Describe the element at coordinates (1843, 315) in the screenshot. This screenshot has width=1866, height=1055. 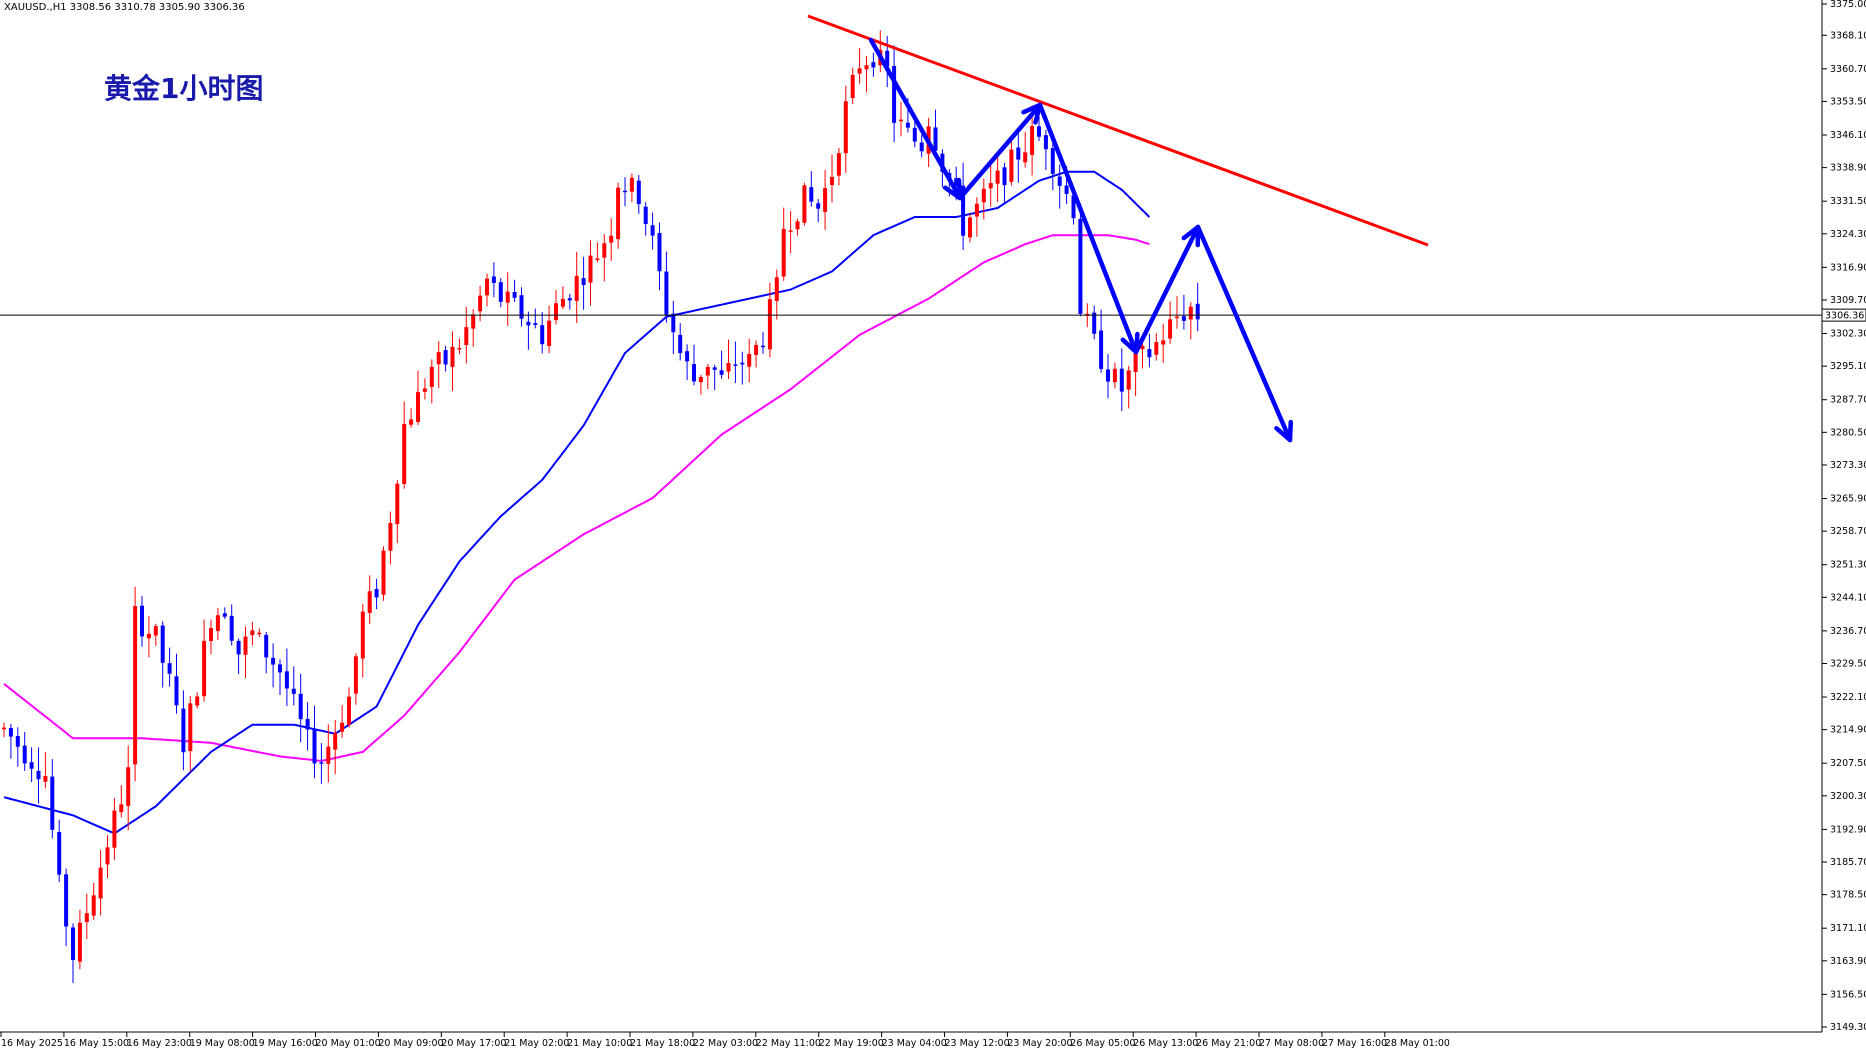
I see `current-price-label: 3306.36` at that location.